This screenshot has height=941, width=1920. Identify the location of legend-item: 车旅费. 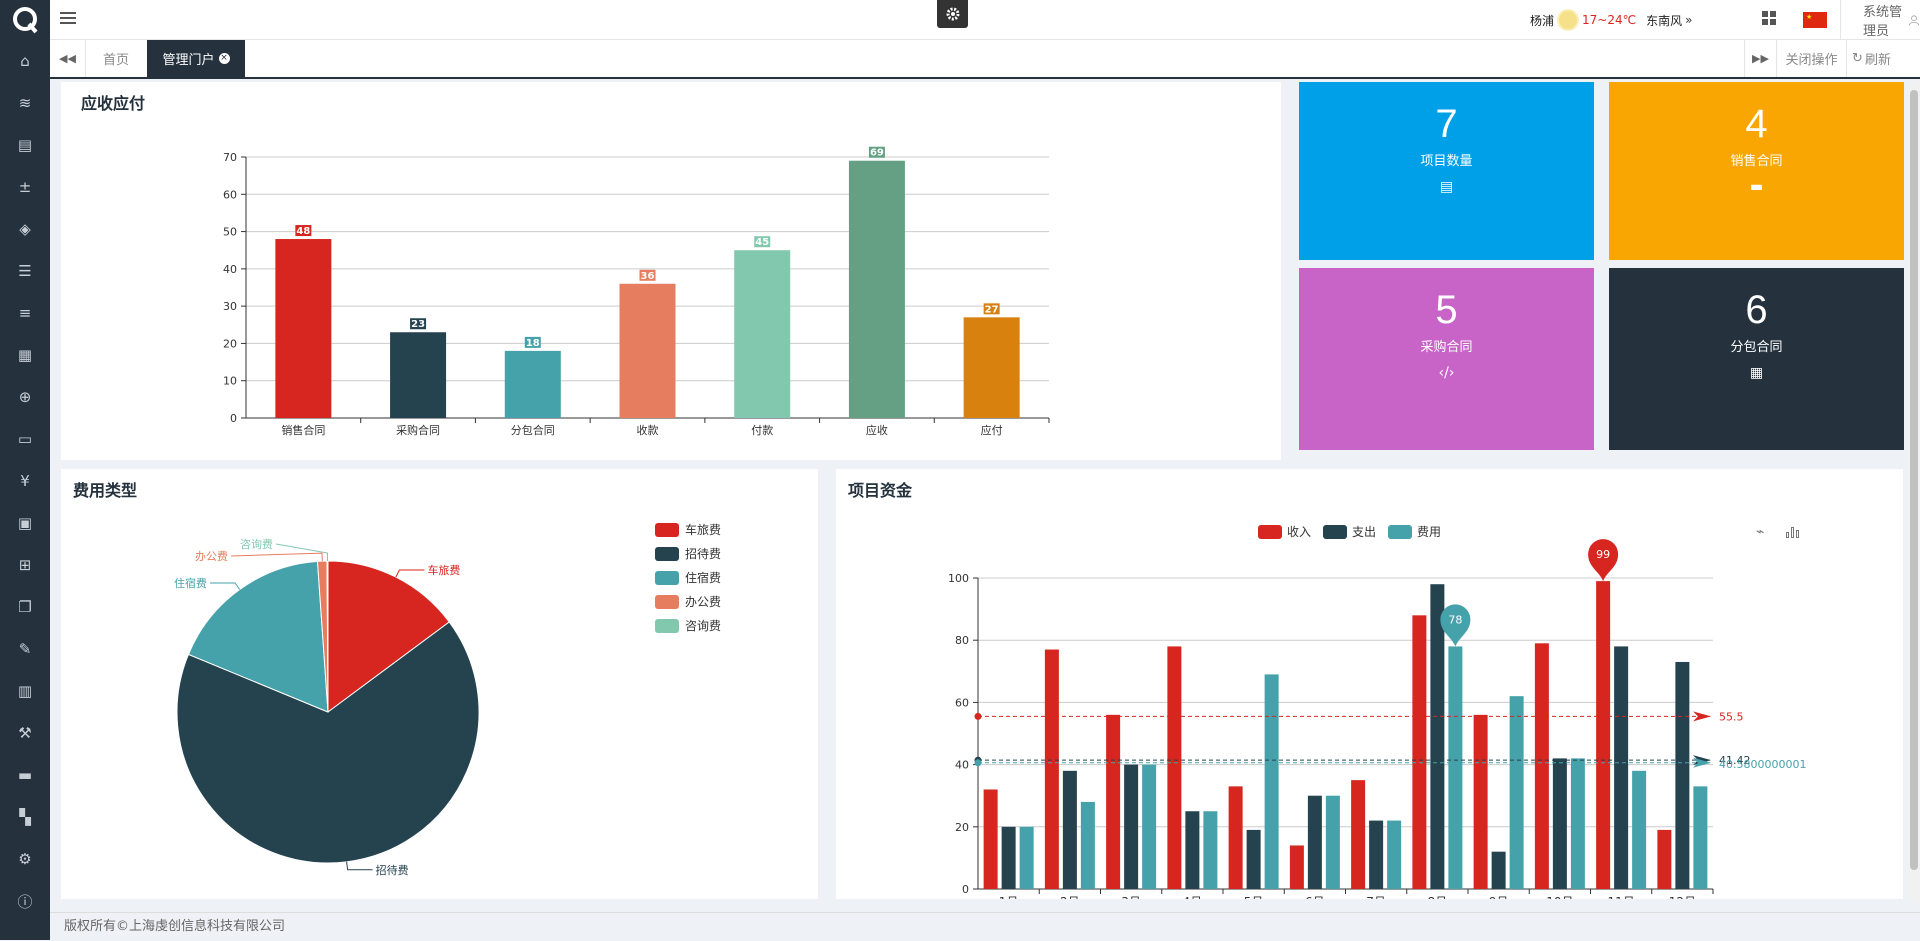
(688, 529).